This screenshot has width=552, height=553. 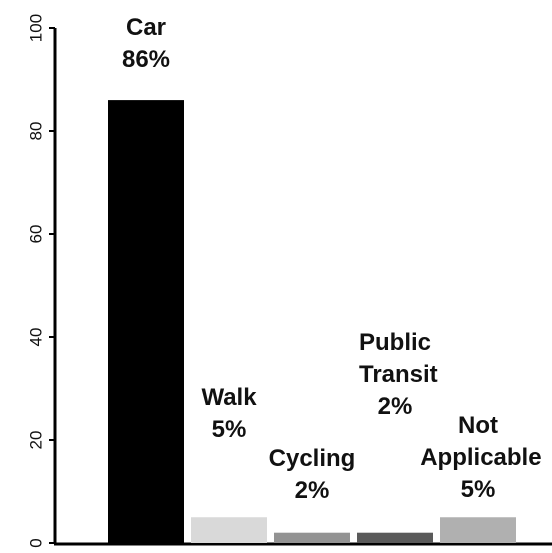 I want to click on category-label: Car, so click(x=146, y=27).